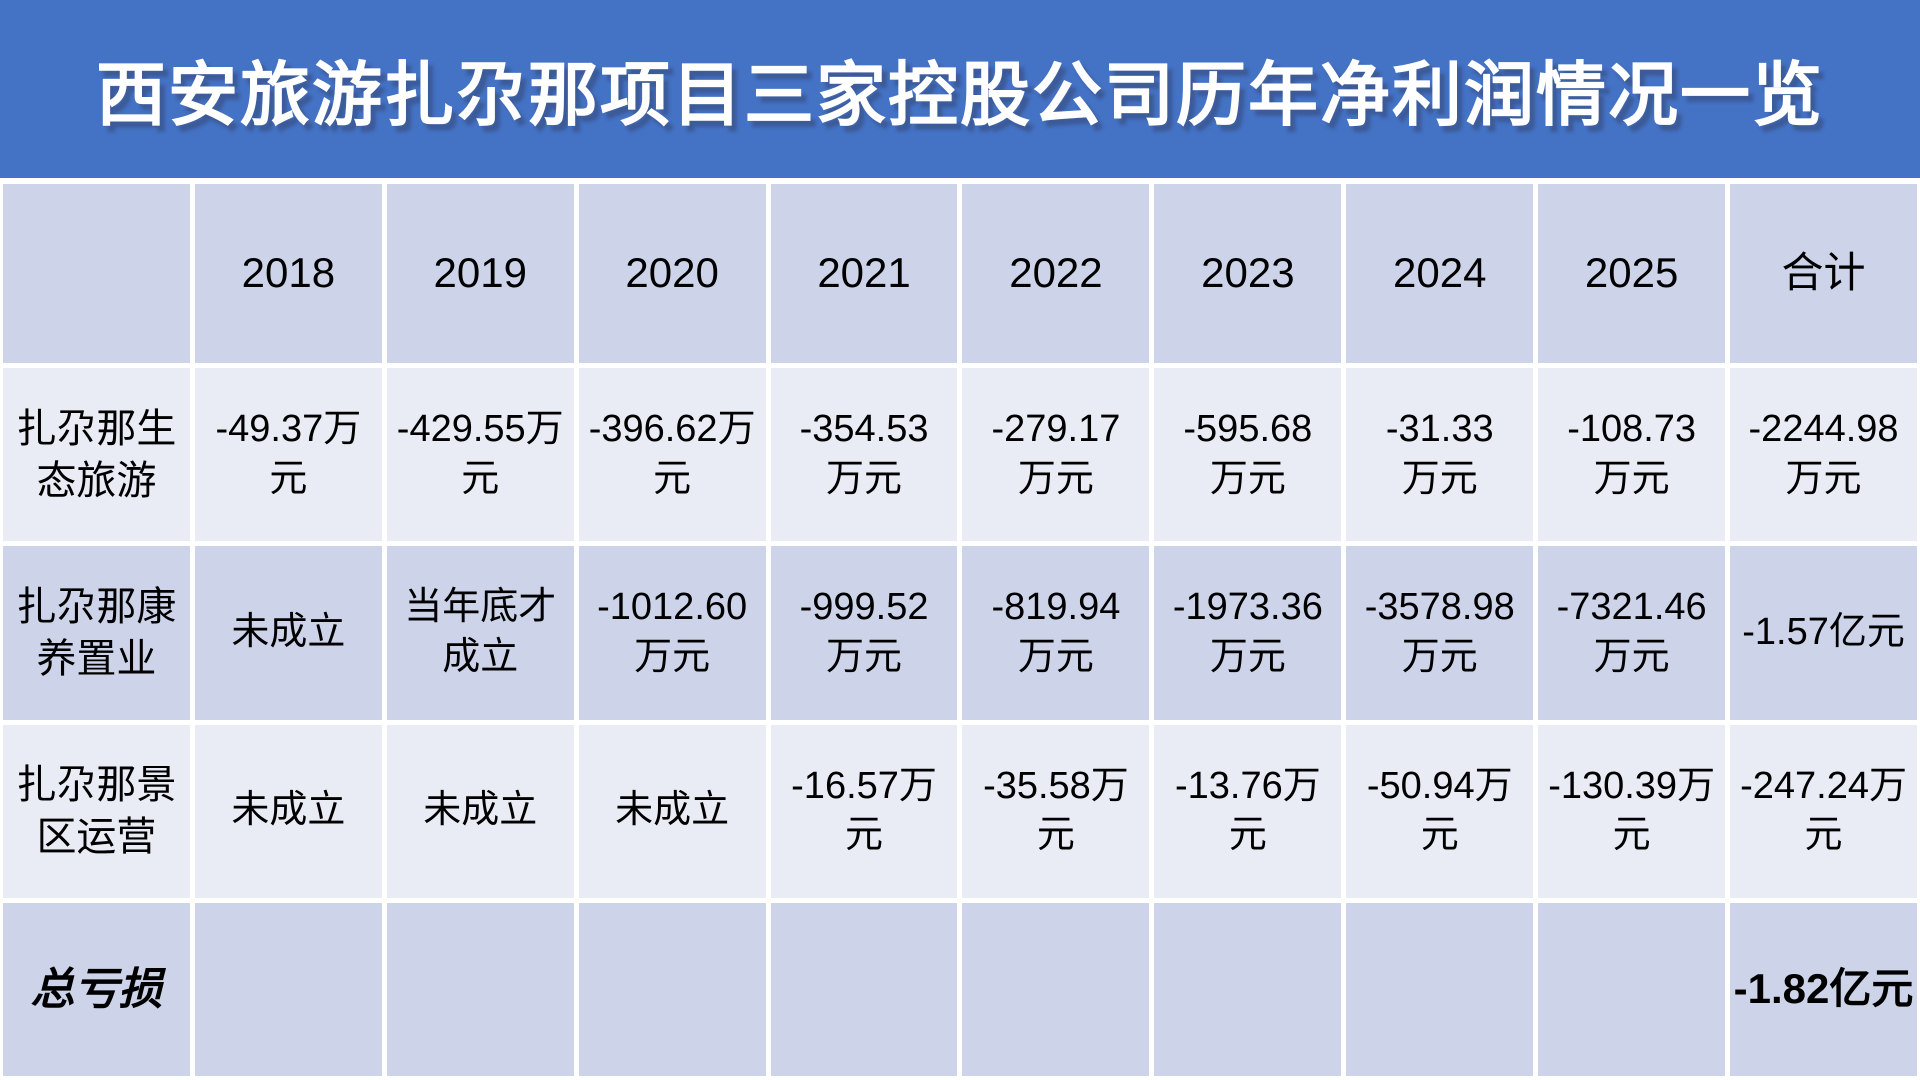  What do you see at coordinates (96, 455) in the screenshot?
I see `row-label-eco-tourism: 扎尕那生 态旅游` at bounding box center [96, 455].